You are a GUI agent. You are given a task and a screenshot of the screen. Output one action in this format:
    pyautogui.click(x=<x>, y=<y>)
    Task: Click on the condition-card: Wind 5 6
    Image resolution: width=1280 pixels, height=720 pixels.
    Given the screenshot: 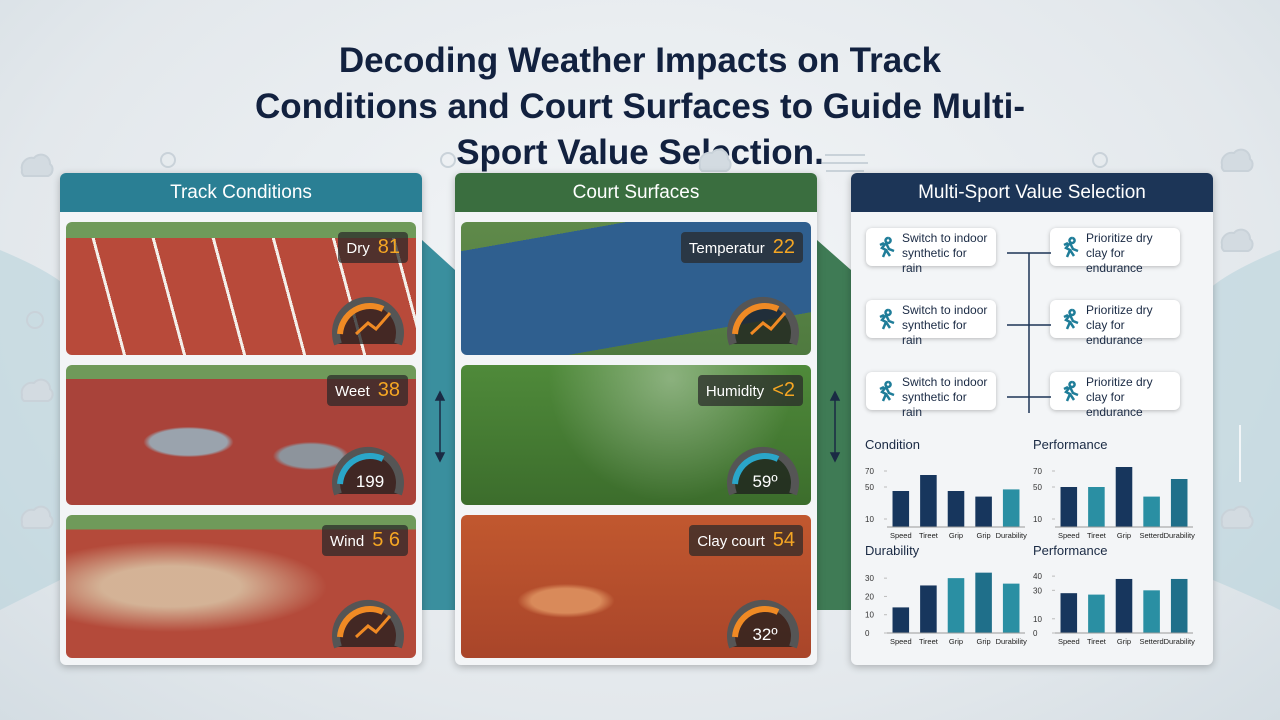 What is the action you would take?
    pyautogui.click(x=241, y=586)
    